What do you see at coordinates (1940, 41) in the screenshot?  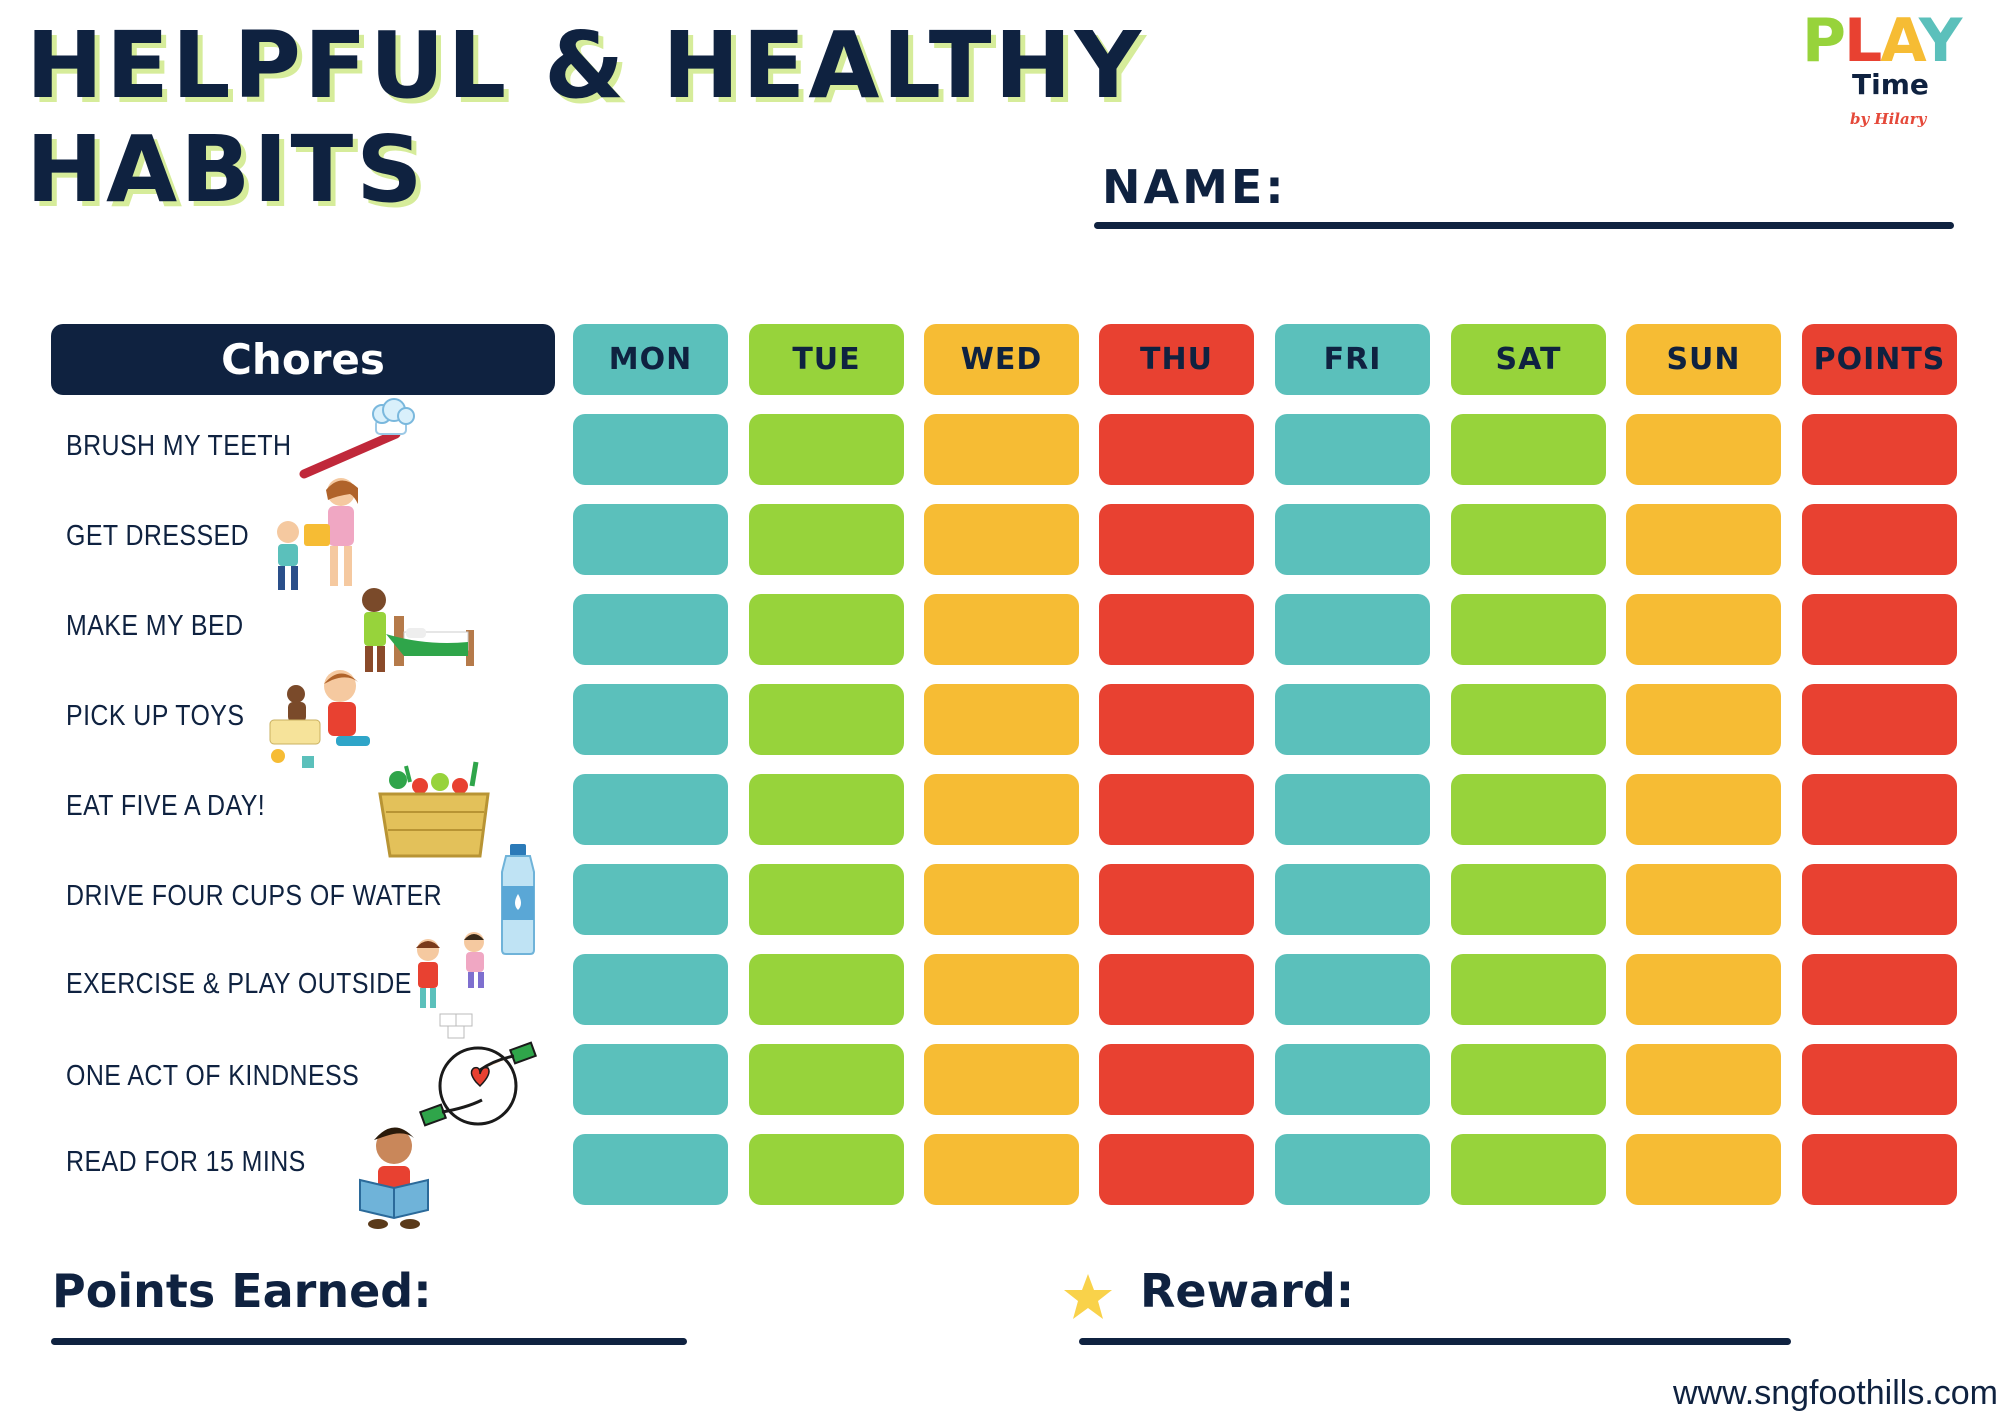 I see `logo-letter-y: Y` at bounding box center [1940, 41].